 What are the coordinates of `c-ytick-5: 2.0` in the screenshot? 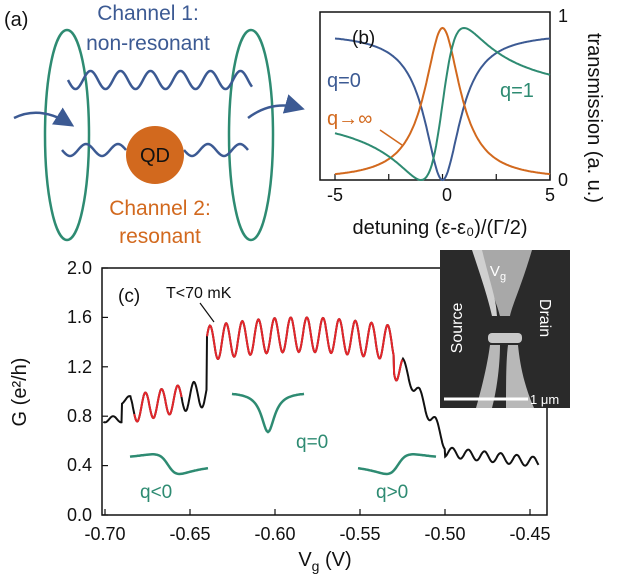 It's located at (79, 268).